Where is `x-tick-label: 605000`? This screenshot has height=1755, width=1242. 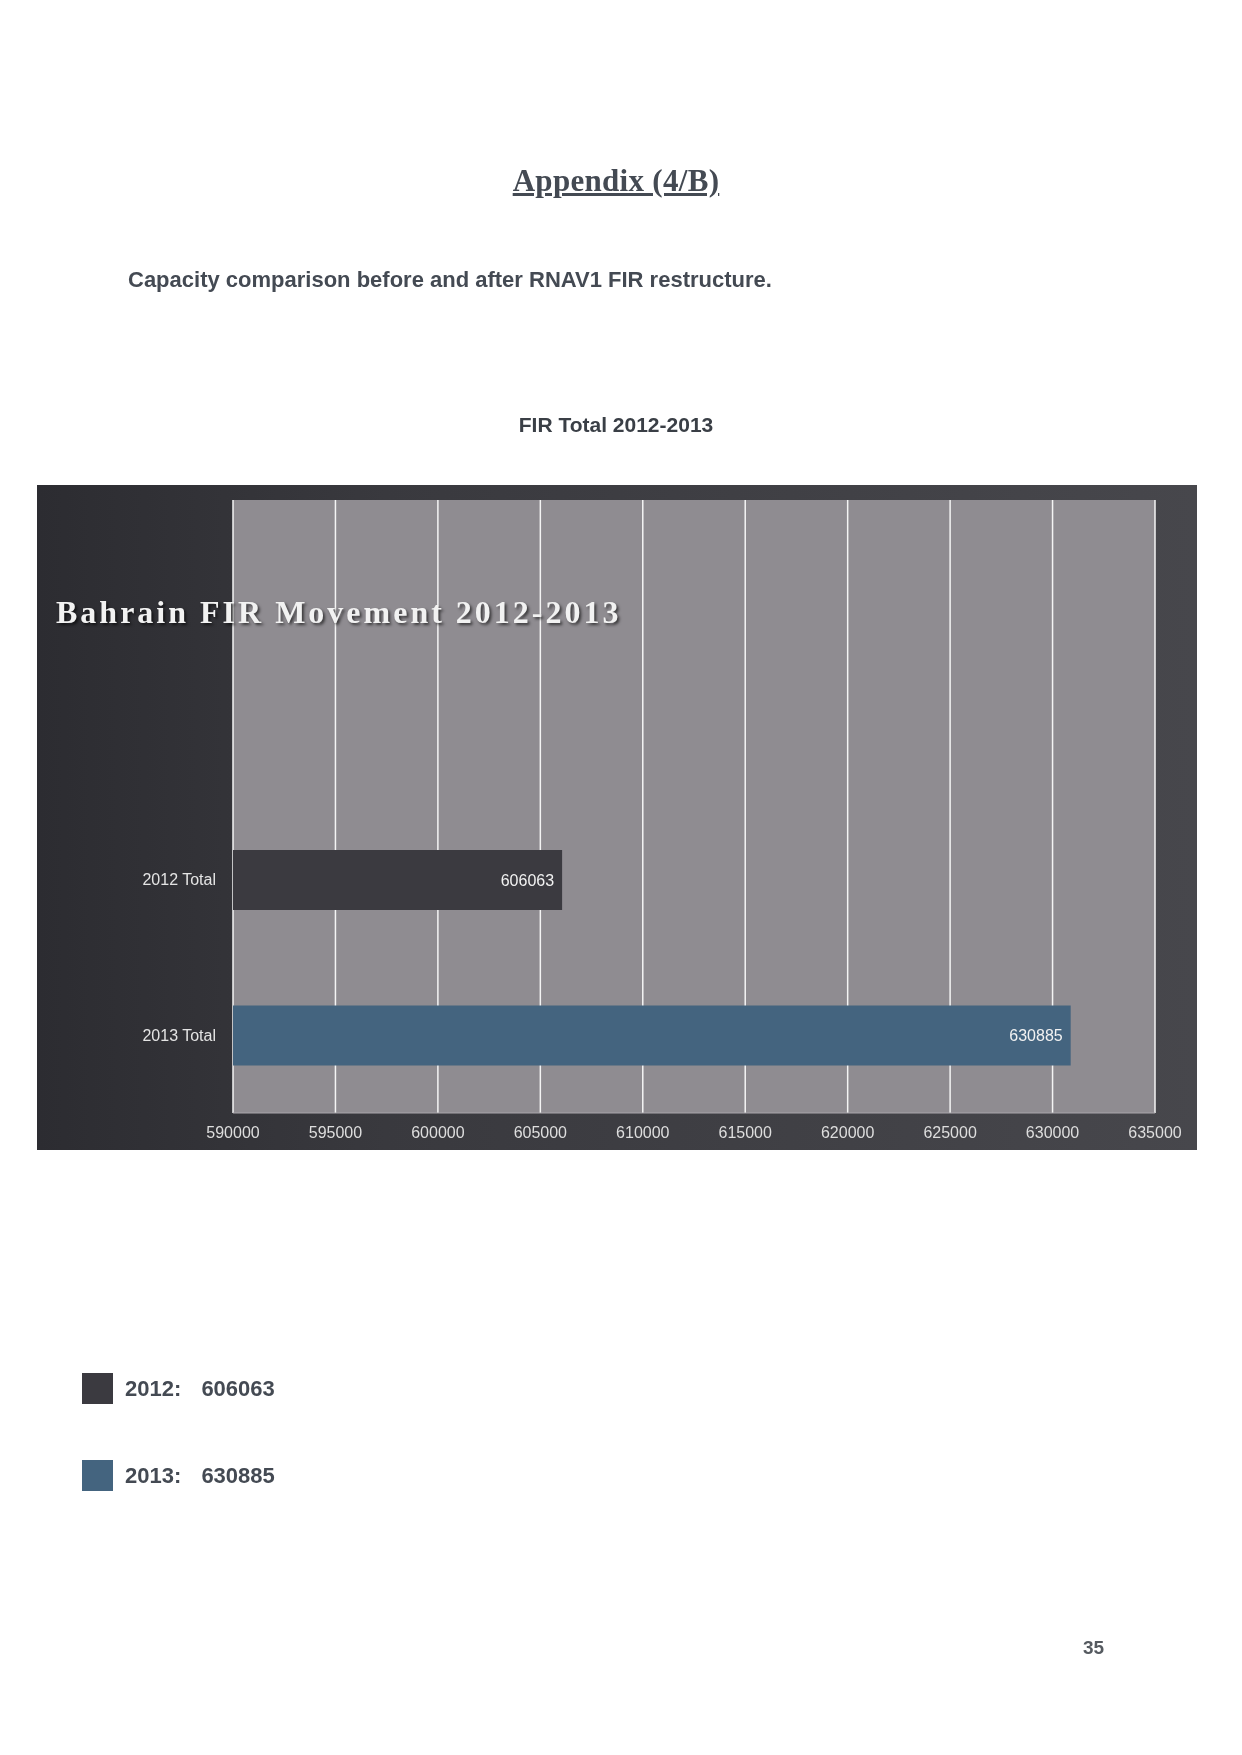
x-tick-label: 605000 is located at coordinates (540, 1133).